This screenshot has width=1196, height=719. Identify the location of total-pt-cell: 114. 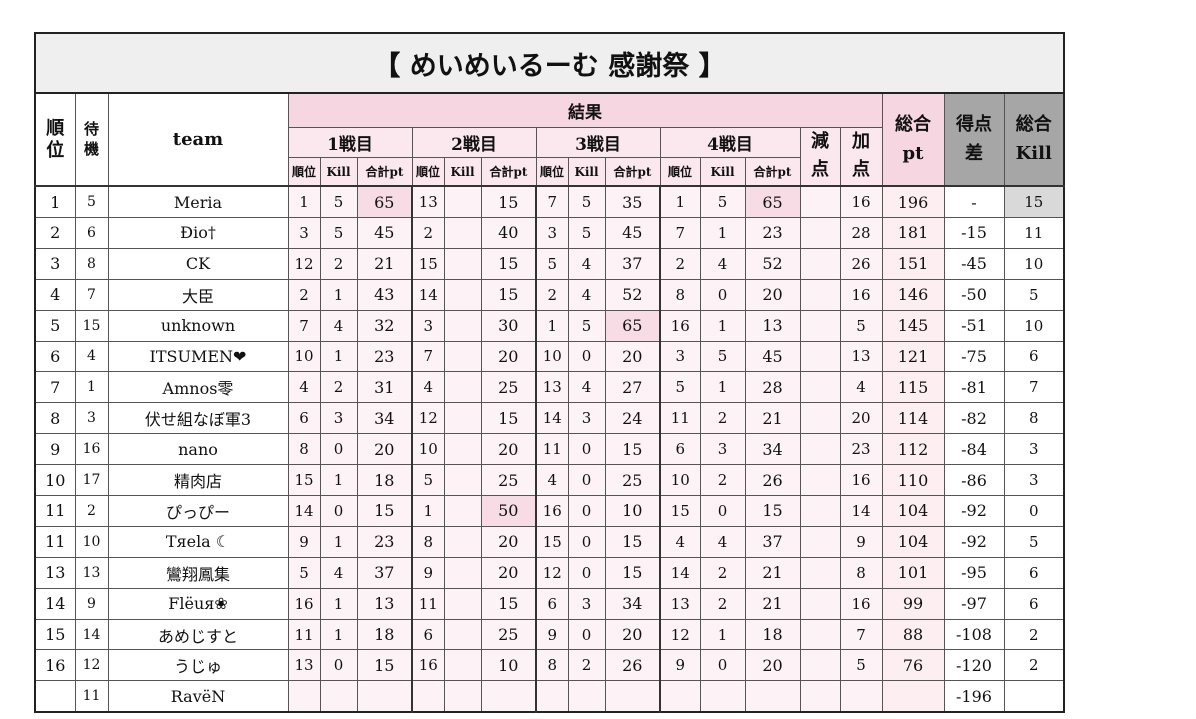
(913, 418).